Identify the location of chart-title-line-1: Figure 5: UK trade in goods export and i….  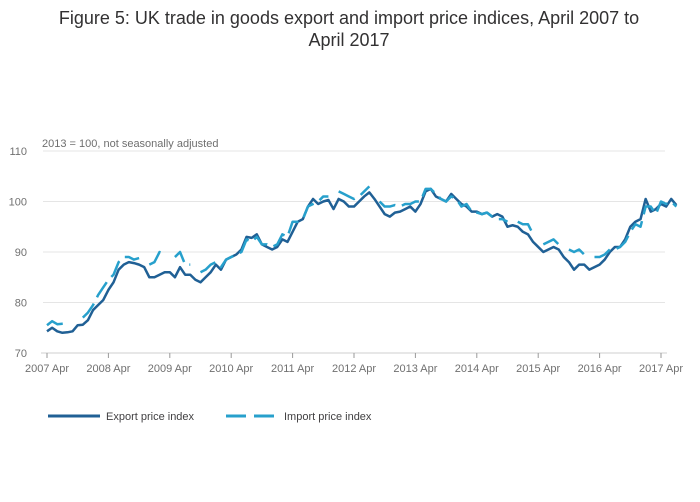
(349, 18).